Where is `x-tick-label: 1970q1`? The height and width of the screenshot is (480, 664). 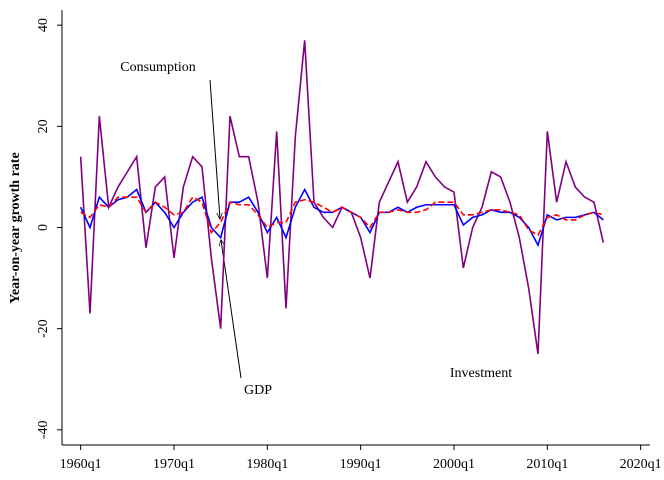 x-tick-label: 1970q1 is located at coordinates (174, 464).